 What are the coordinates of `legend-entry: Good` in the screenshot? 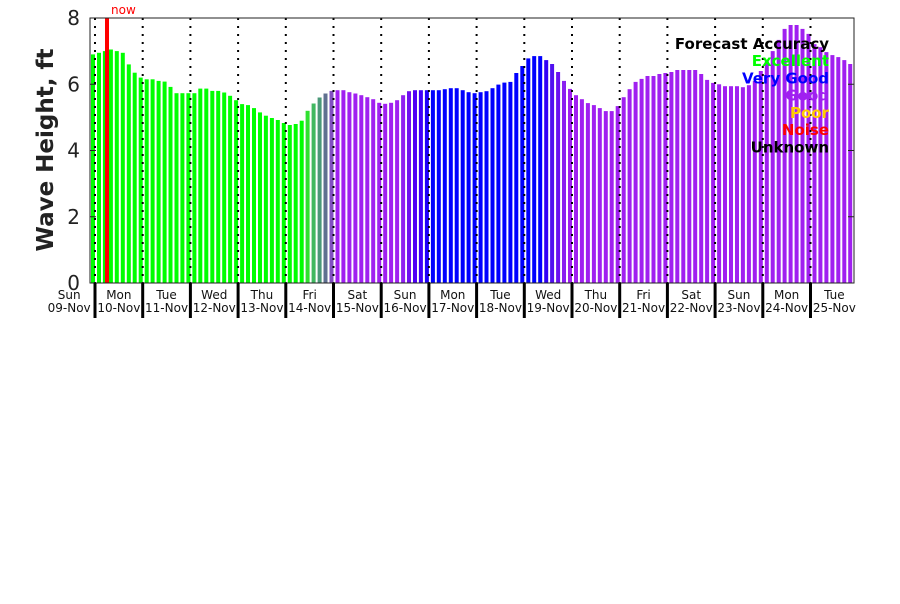 It's located at (807, 96).